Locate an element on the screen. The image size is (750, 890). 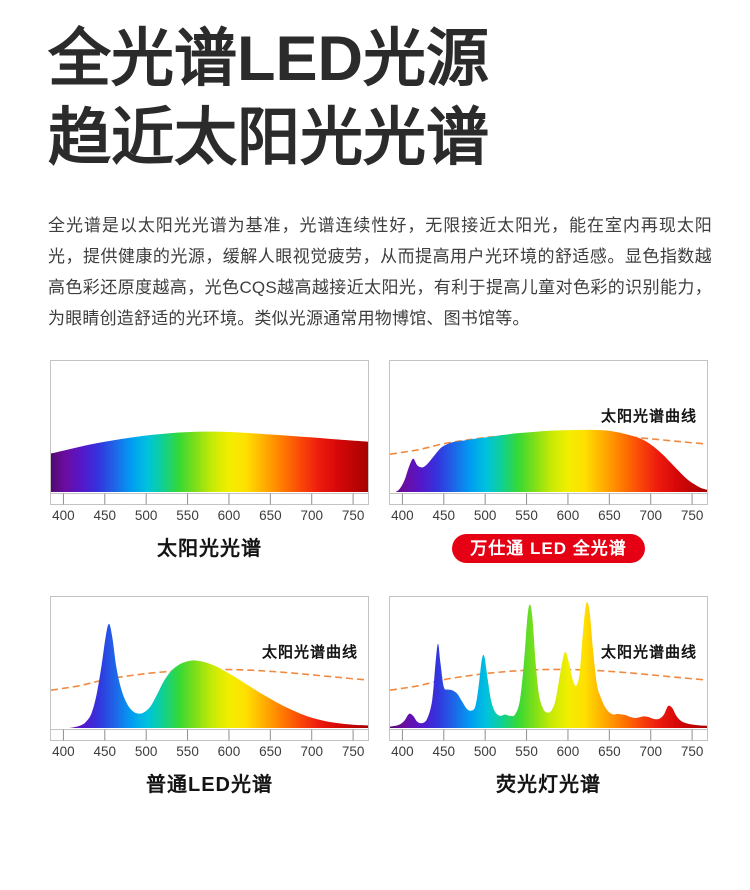
ordinary-led-plot: 太阳光谱曲线 400 450 500 550 600 650 700 750 is located at coordinates (209, 677).